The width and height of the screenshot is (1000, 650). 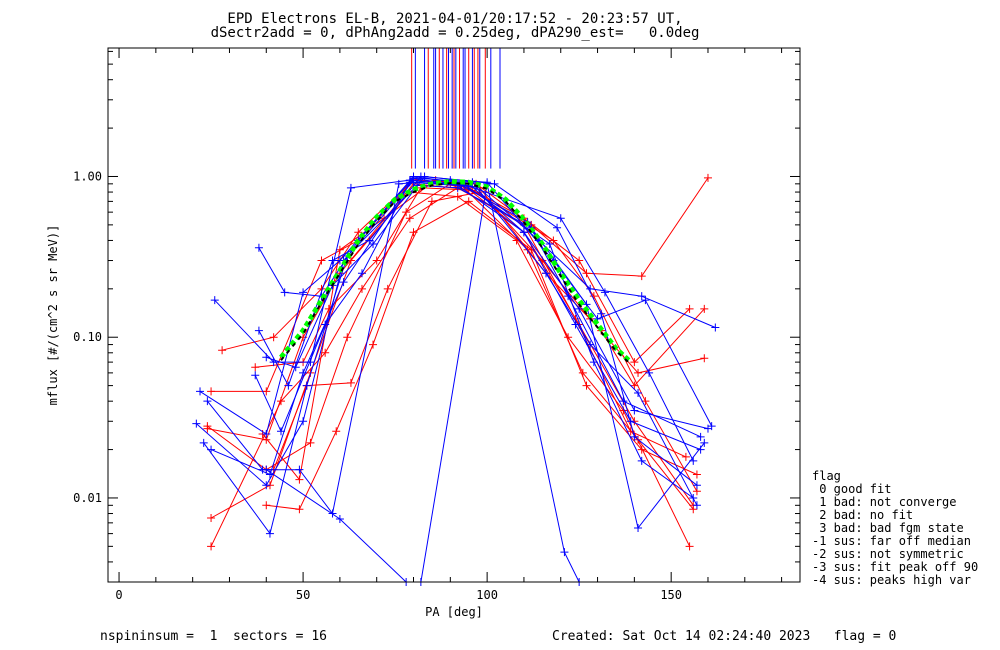 What do you see at coordinates (213, 636) in the screenshot?
I see `footer-left: nspininsum = 1 sectors = 16` at bounding box center [213, 636].